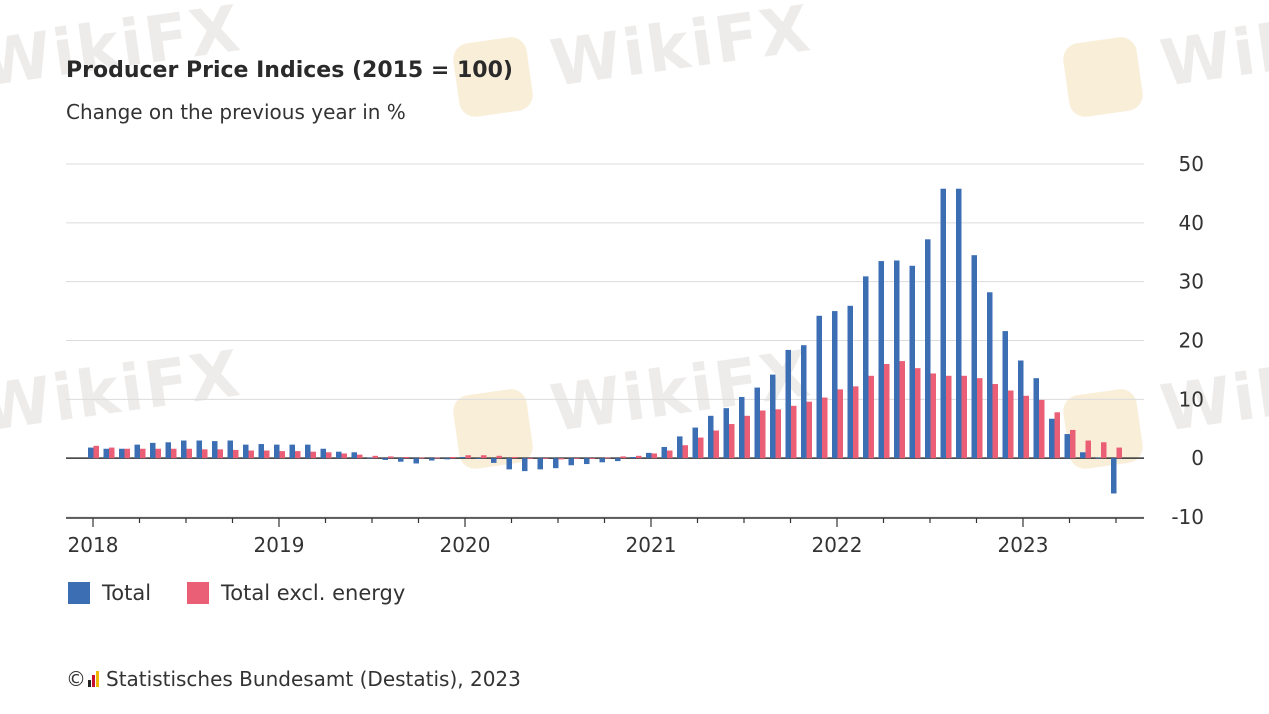 Image resolution: width=1269 pixels, height=714 pixels. Describe the element at coordinates (1187, 517) in the screenshot. I see `y-tick-label: -10` at that location.